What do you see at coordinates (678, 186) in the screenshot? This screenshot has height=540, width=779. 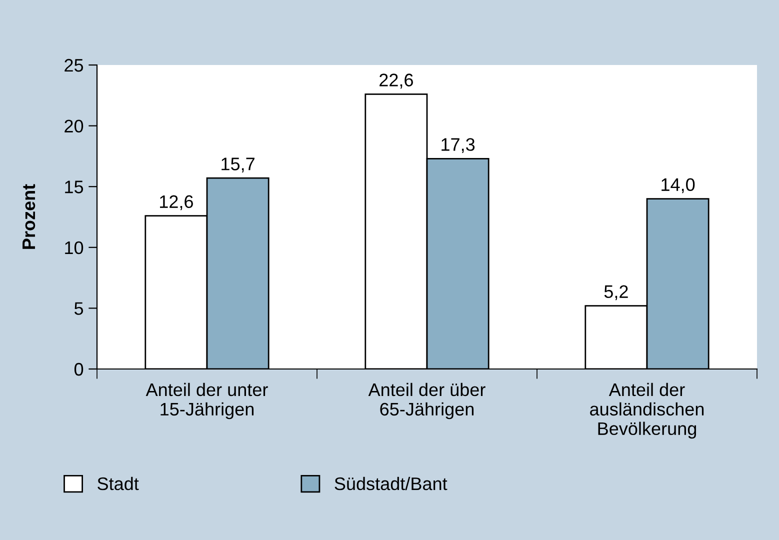 I see `data-label: 14,0` at bounding box center [678, 186].